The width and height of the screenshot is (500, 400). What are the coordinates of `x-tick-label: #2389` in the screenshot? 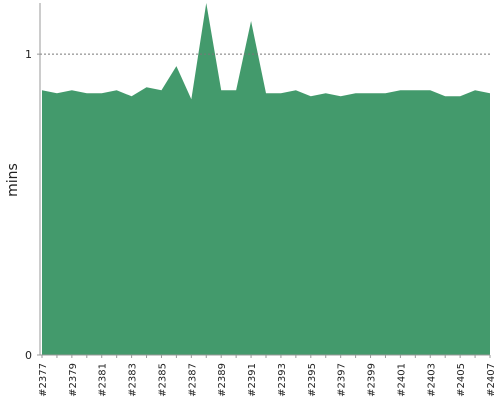 It's located at (222, 380).